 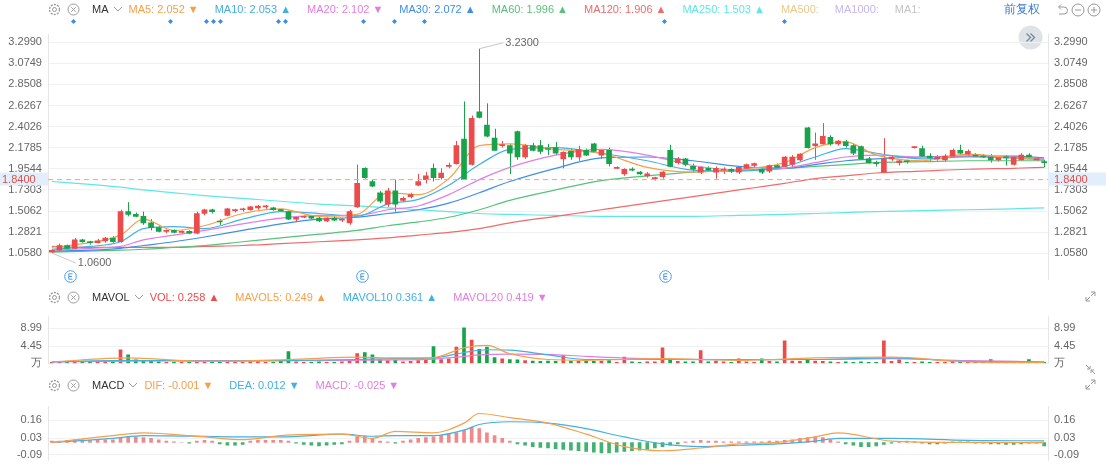 What do you see at coordinates (25, 167) in the screenshot?
I see `y-tick-label: 1.9544` at bounding box center [25, 167].